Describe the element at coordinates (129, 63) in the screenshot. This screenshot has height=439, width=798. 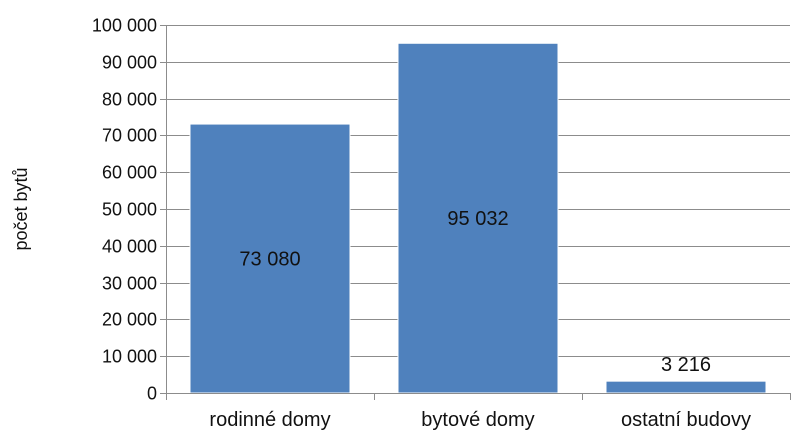
I see `y-tick-label: 90 000` at that location.